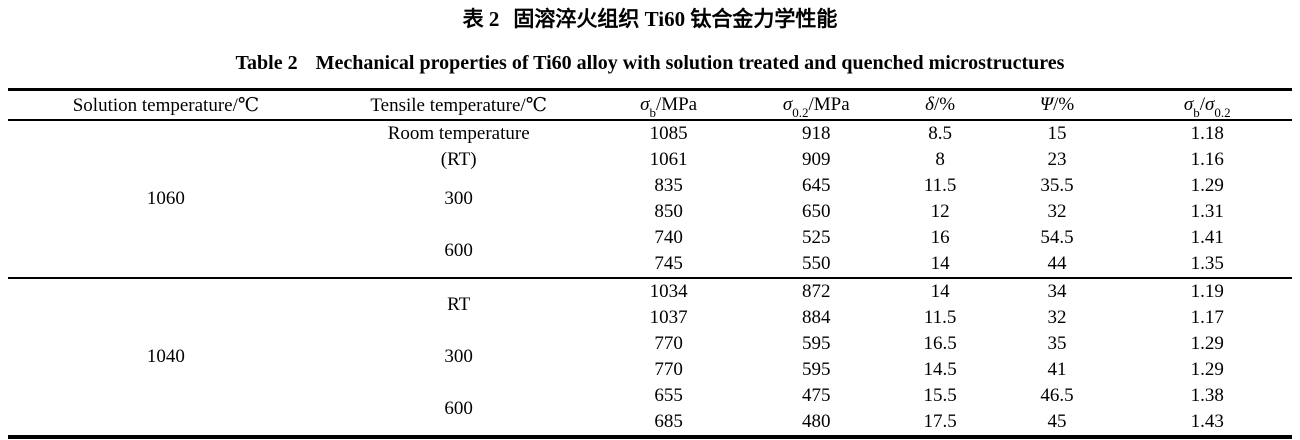 This screenshot has height=440, width=1300. What do you see at coordinates (1196, 113) in the screenshot?
I see `ratio-sub-b: b` at bounding box center [1196, 113].